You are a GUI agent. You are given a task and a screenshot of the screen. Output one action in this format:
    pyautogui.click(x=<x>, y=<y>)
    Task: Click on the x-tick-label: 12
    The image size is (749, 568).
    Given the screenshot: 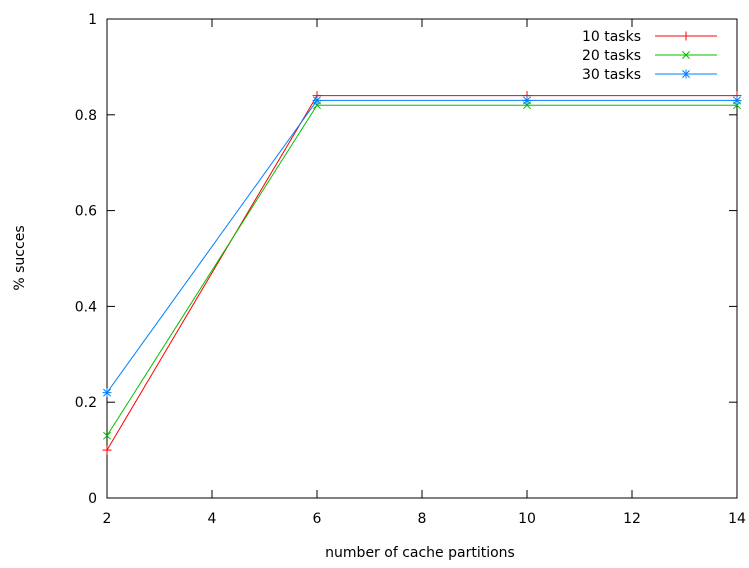 What is the action you would take?
    pyautogui.click(x=632, y=519)
    